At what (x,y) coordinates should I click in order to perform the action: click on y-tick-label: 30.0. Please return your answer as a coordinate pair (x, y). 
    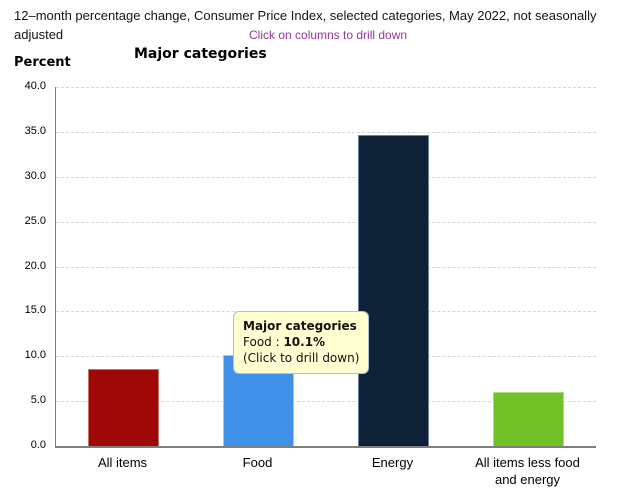
    Looking at the image, I should click on (35, 175).